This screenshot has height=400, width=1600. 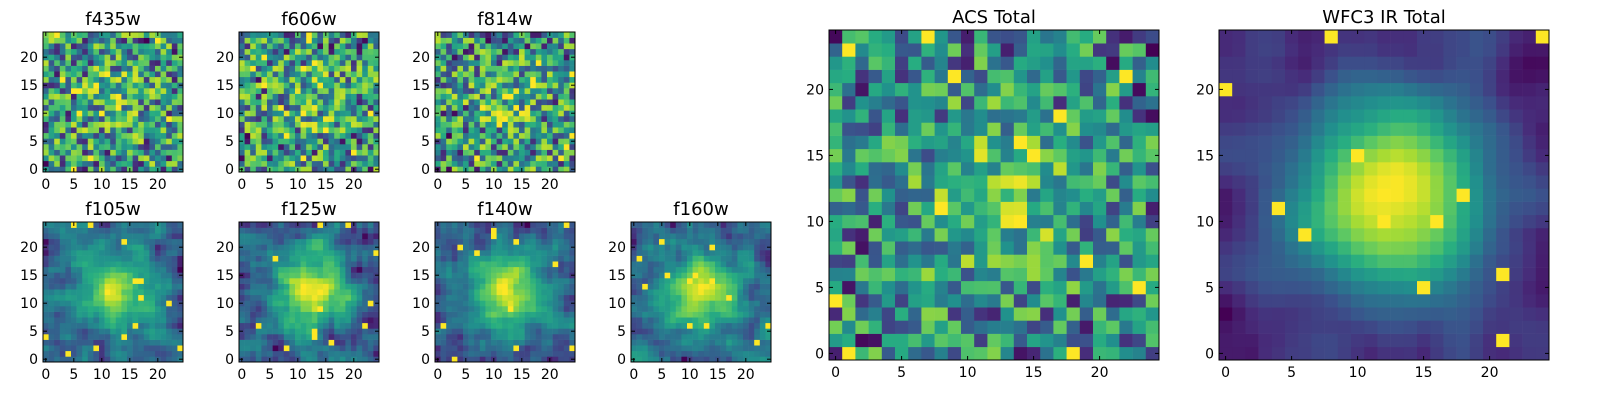 I want to click on x-tick-label: 5, so click(x=73, y=375).